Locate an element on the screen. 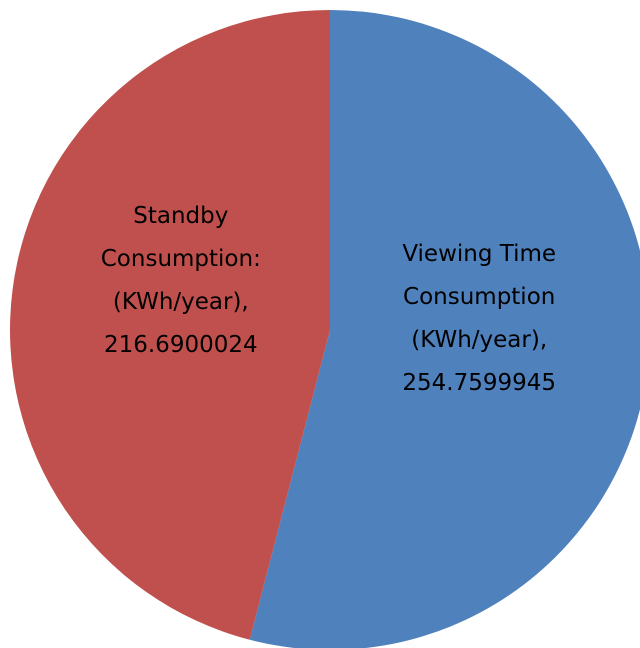 Image resolution: width=640 pixels, height=648 pixels. slice-label-value: 216.6900024 is located at coordinates (180, 344).